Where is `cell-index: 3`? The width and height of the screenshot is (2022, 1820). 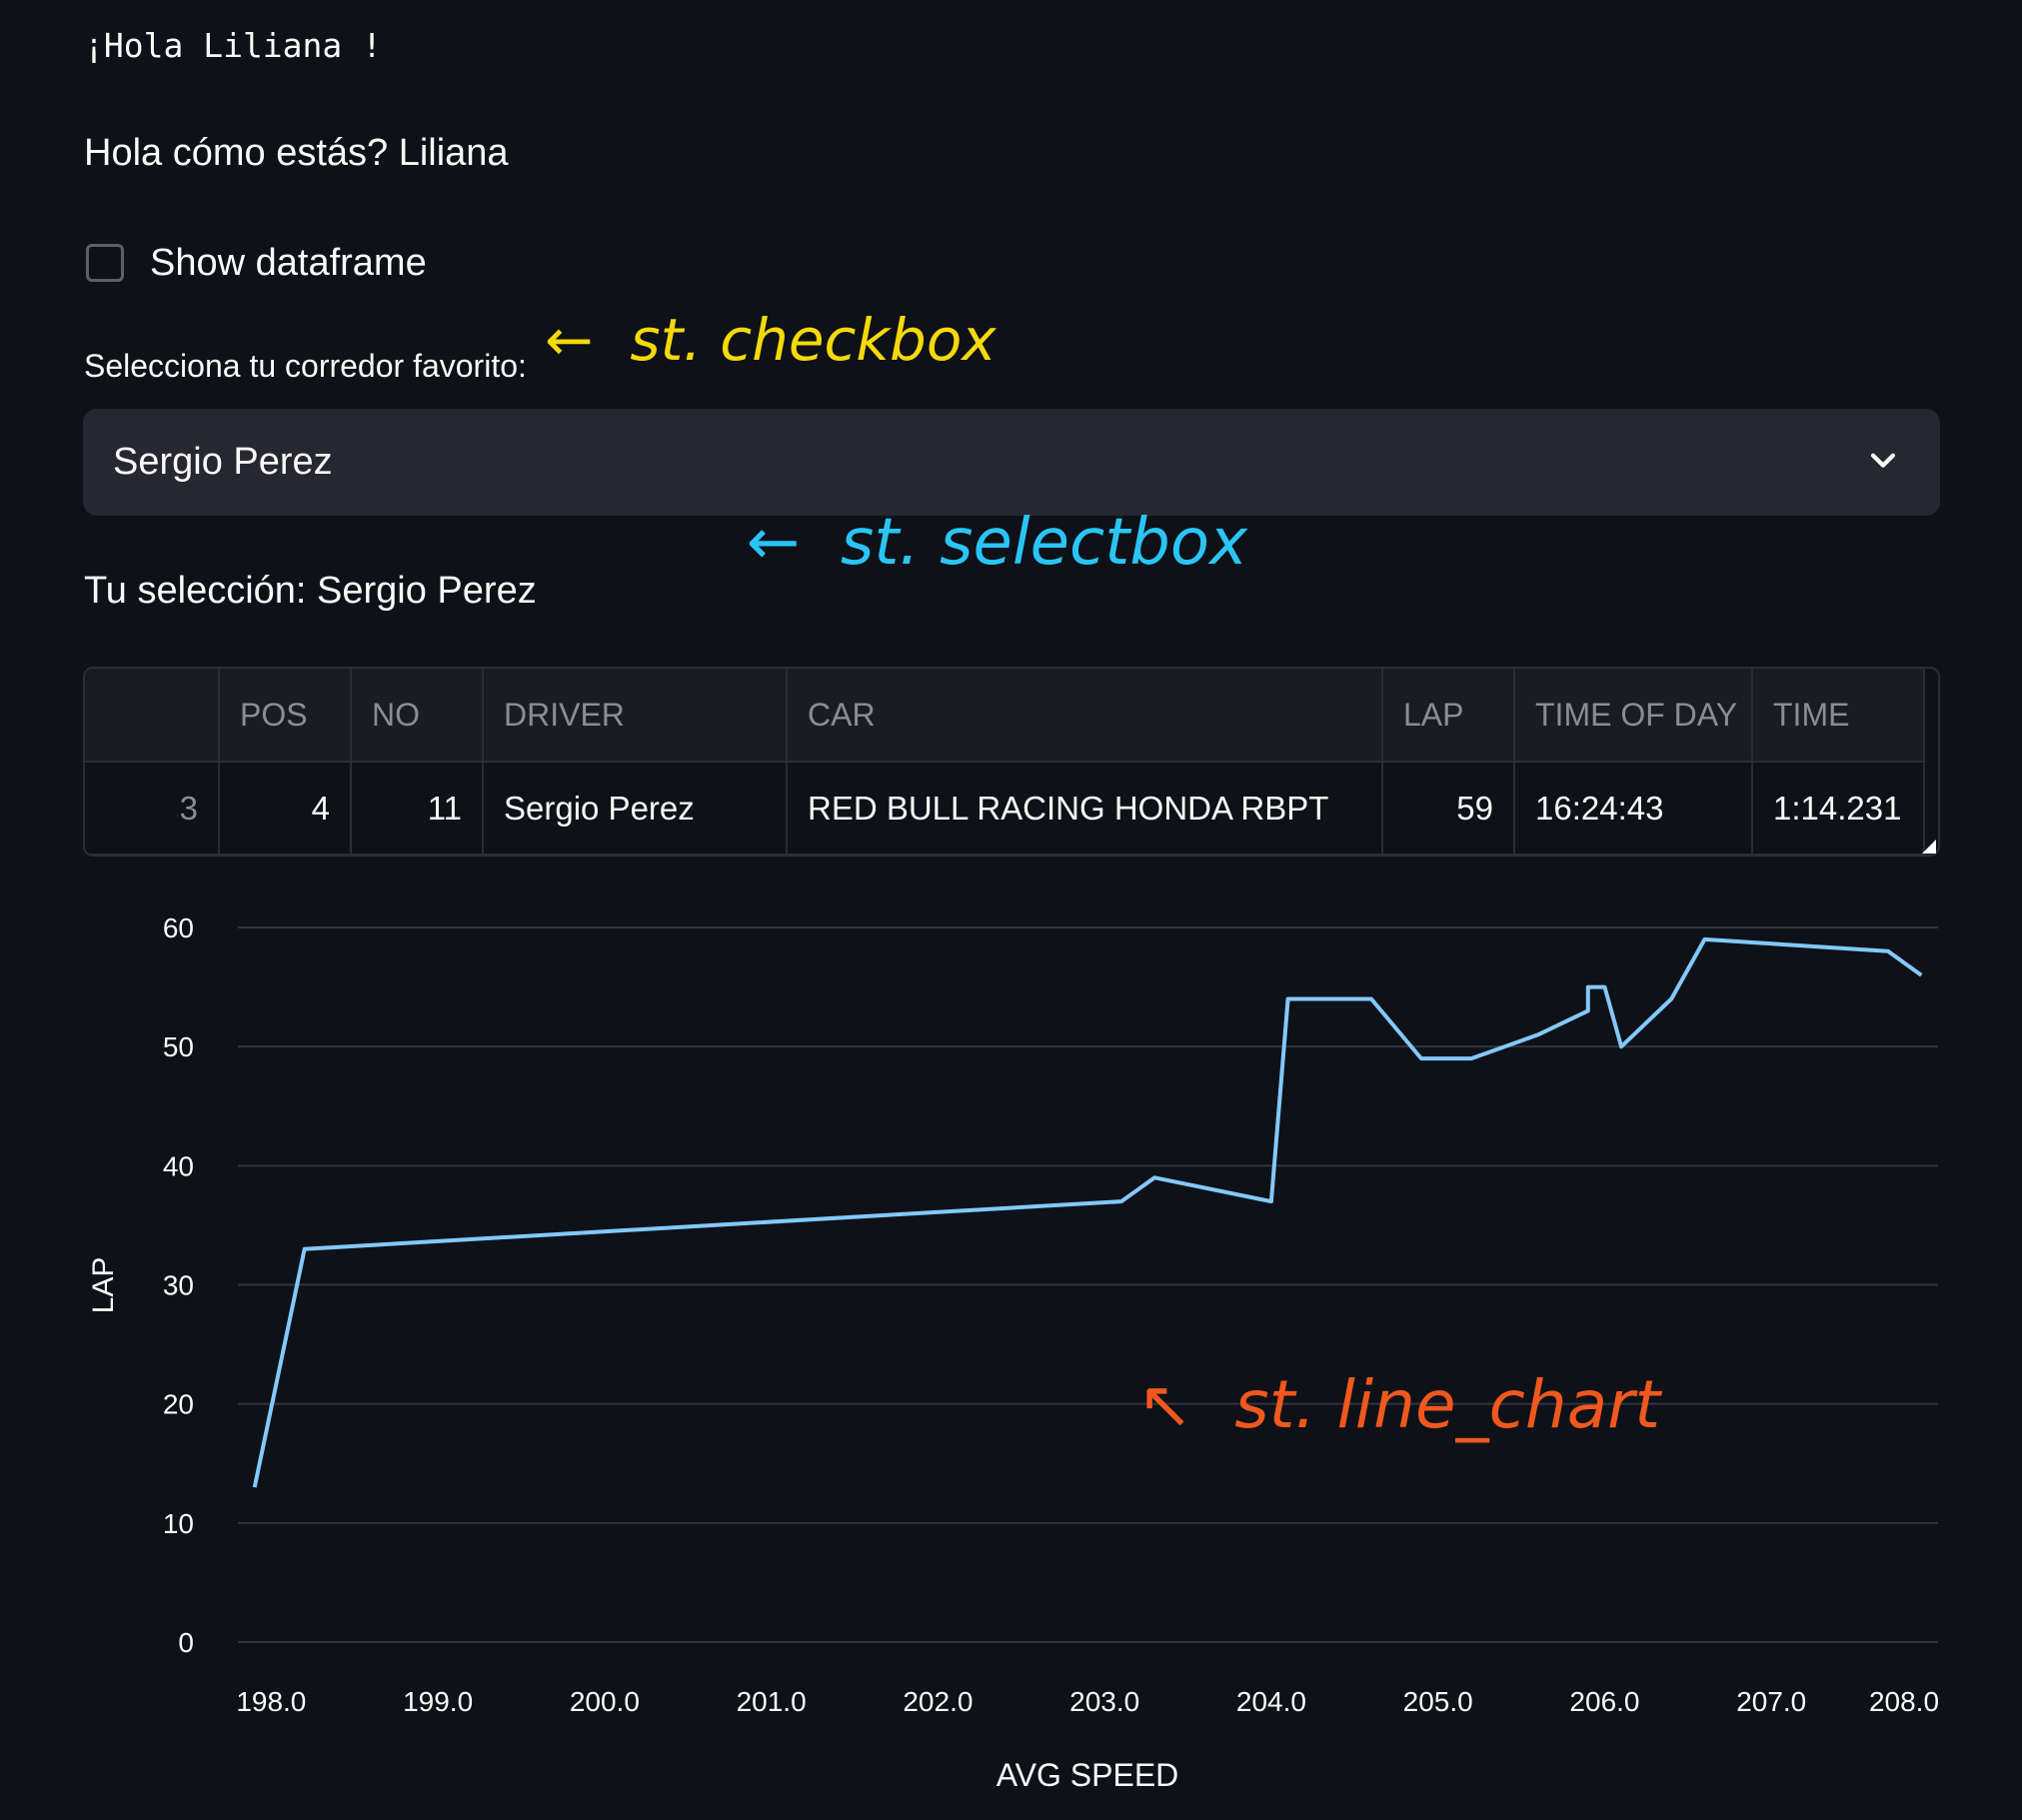 cell-index: 3 is located at coordinates (152, 808).